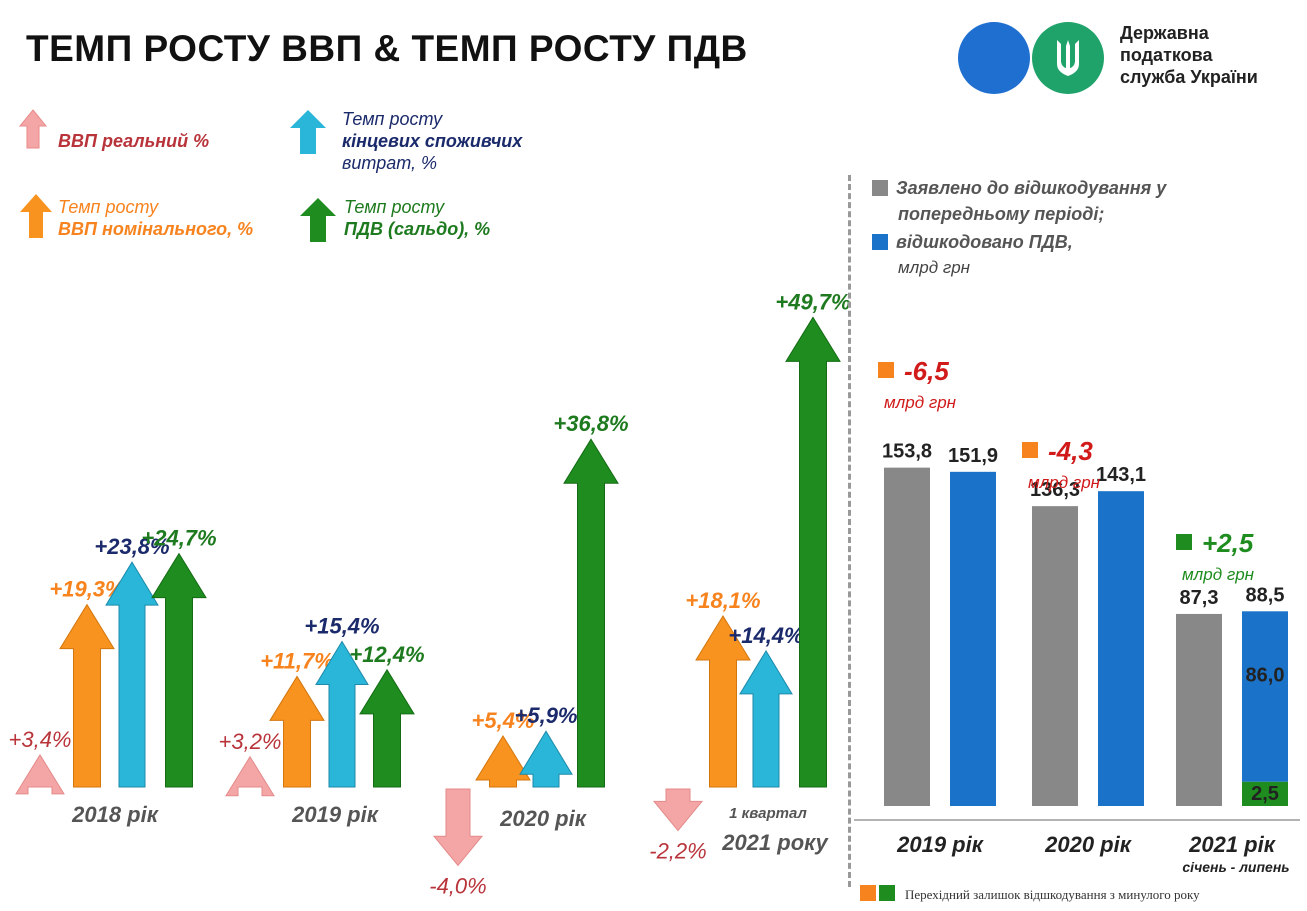 The width and height of the screenshot is (1307, 911). What do you see at coordinates (1070, 451) in the screenshot?
I see `difference-value-1: -4,3` at bounding box center [1070, 451].